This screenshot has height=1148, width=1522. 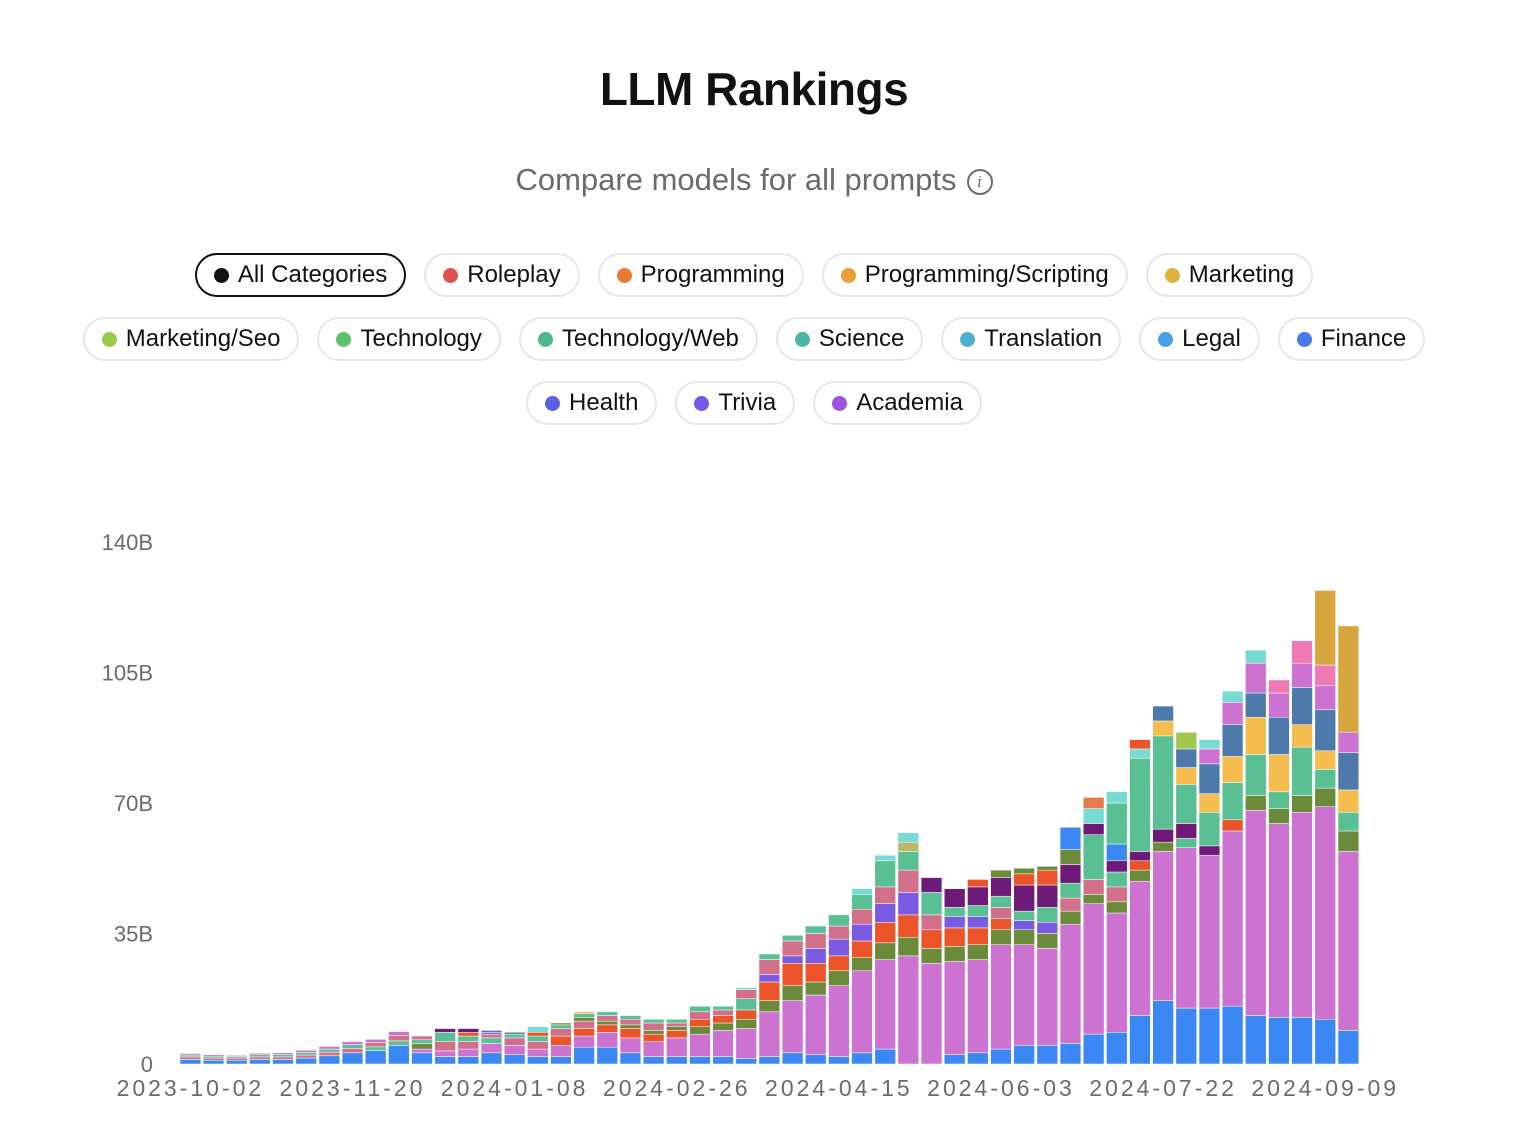 What do you see at coordinates (191, 339) in the screenshot?
I see `category-chip-marketing-seo: Marketing/Seo` at bounding box center [191, 339].